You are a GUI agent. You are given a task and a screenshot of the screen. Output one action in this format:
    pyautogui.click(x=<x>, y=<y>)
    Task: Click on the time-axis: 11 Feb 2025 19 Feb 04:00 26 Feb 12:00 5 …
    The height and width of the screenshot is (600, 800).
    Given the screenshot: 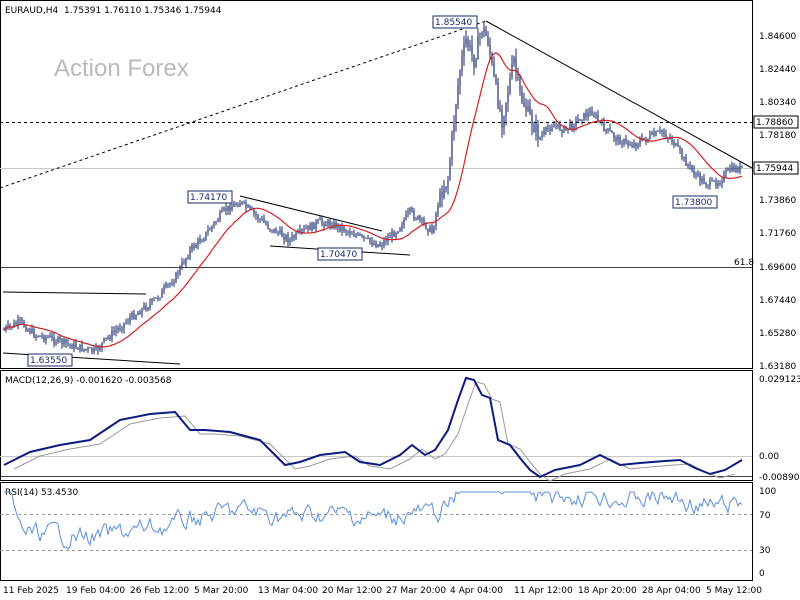 What is the action you would take?
    pyautogui.click(x=382, y=591)
    